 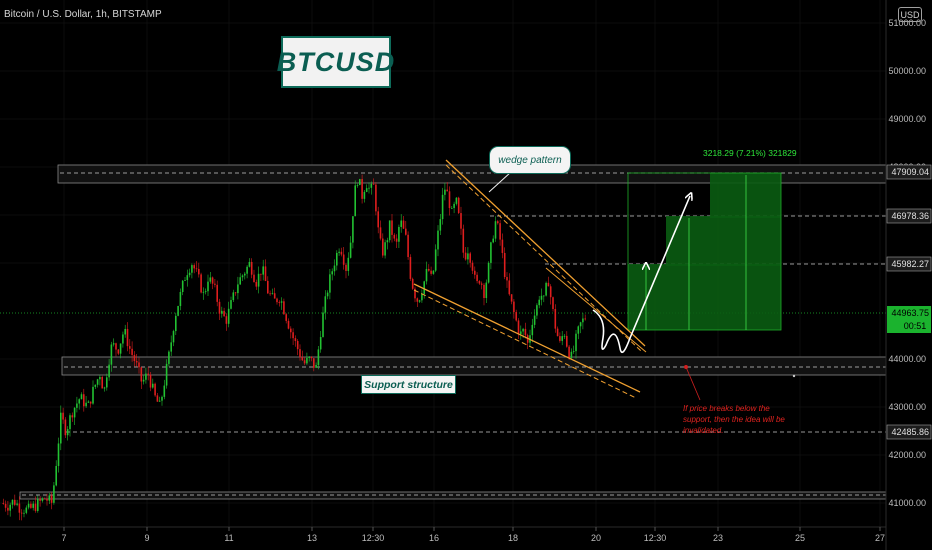 I want to click on x-tick-label: 27, so click(x=880, y=538).